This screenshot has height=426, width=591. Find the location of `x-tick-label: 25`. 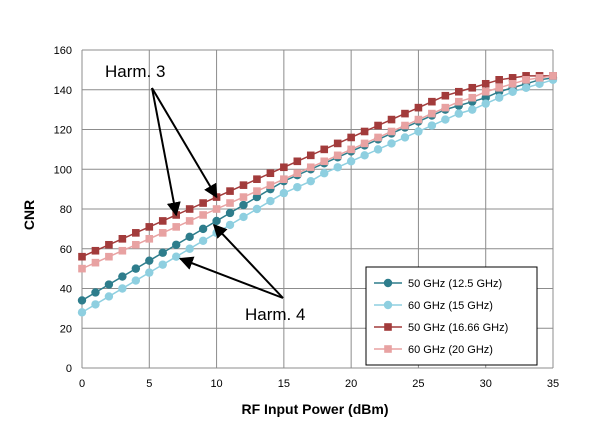

x-tick-label: 25 is located at coordinates (418, 384).